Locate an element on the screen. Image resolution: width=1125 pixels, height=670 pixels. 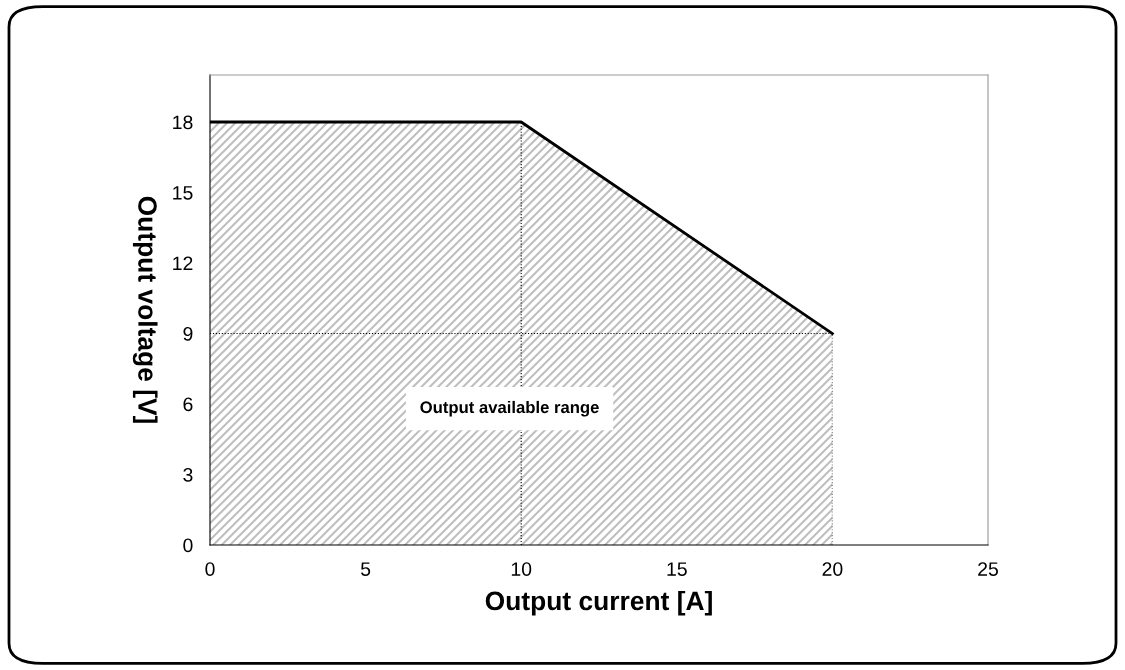
x-tick-label: 25 is located at coordinates (988, 569).